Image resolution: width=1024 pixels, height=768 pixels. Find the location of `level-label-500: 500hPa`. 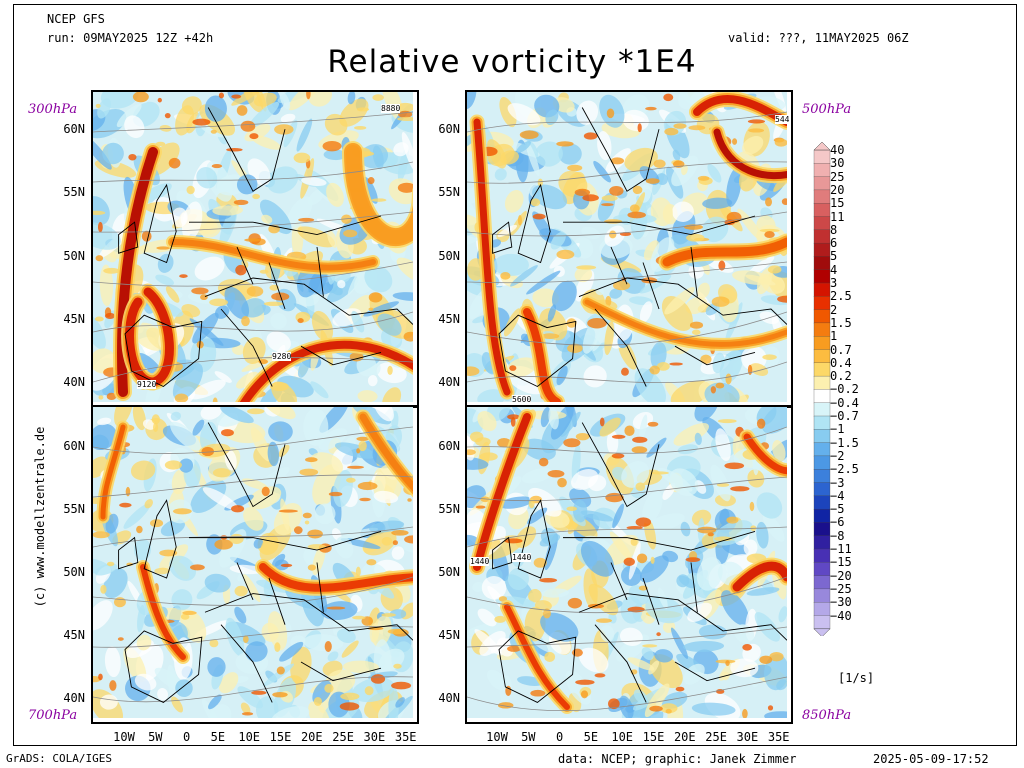

level-label-500: 500hPa is located at coordinates (827, 109).